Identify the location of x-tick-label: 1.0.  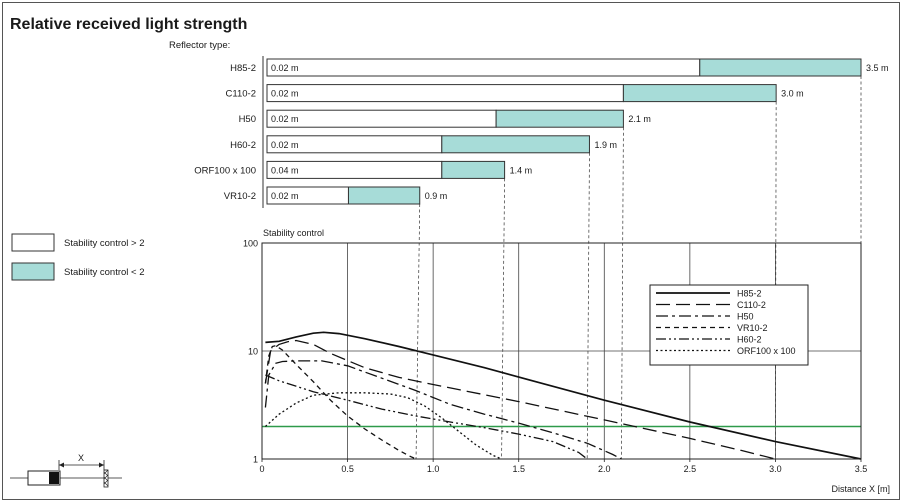
(433, 469).